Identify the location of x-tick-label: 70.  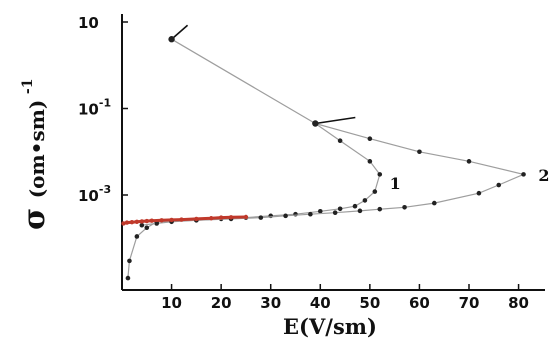
(469, 303).